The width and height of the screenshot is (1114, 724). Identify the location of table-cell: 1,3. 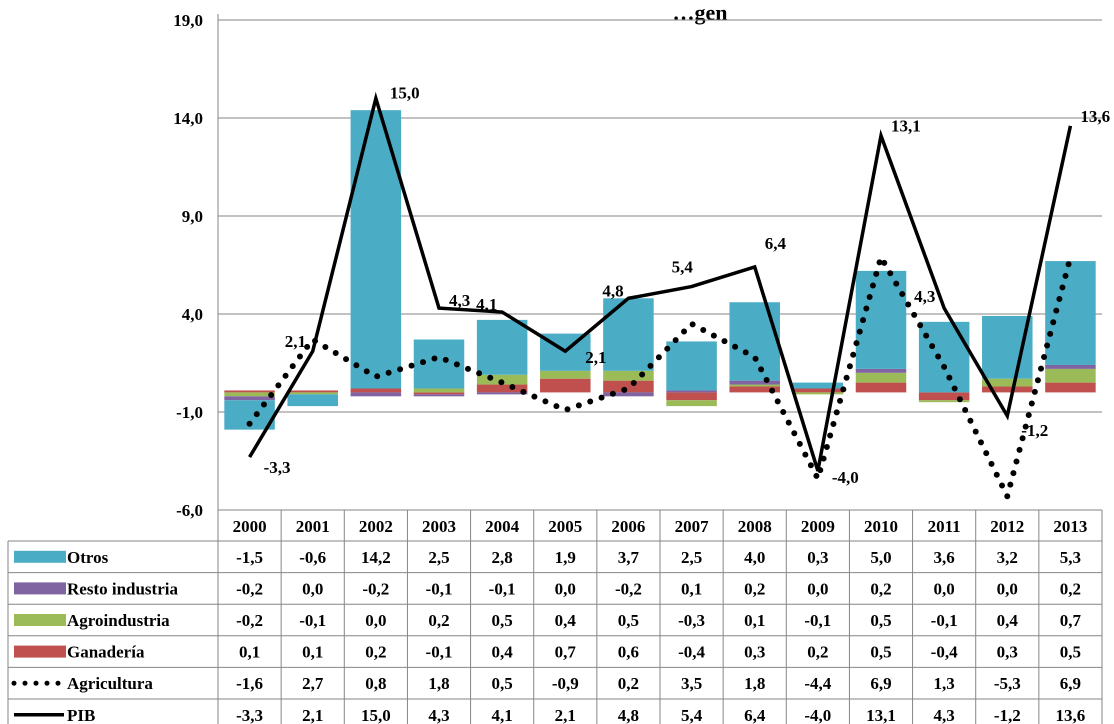
(944, 683).